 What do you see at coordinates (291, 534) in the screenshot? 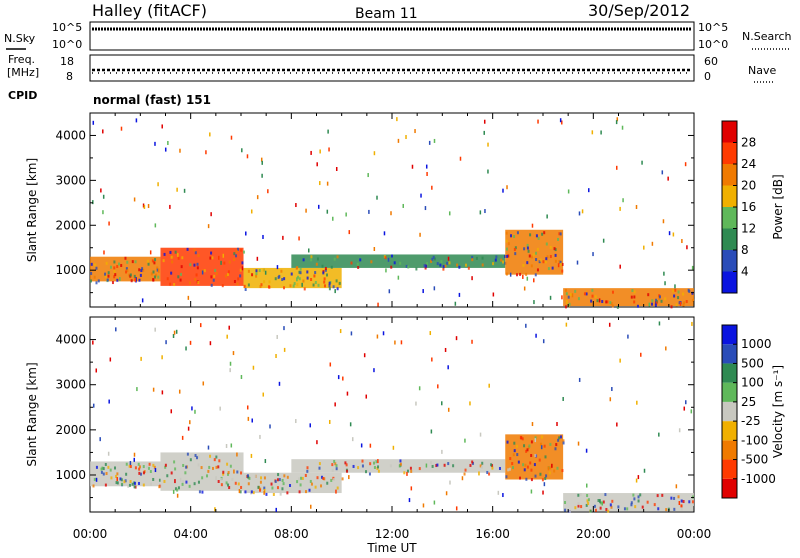
I see `x-tick-label: 08:00` at bounding box center [291, 534].